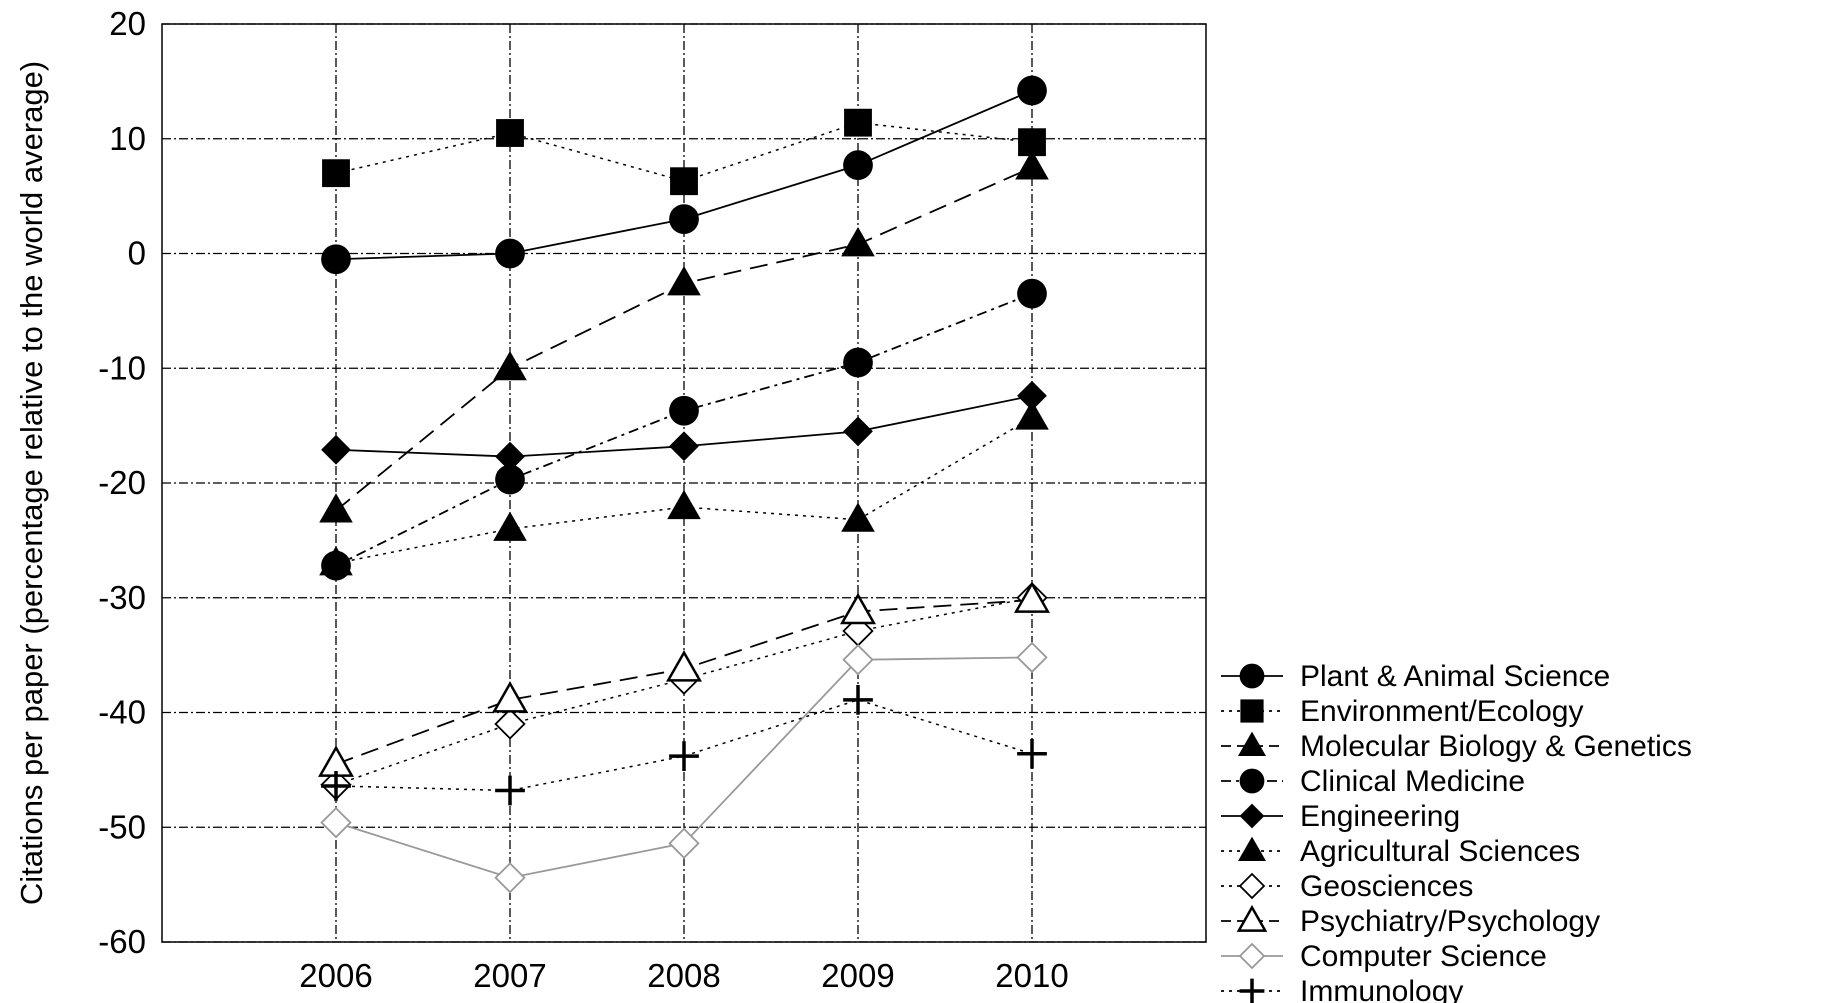 The height and width of the screenshot is (1003, 1823). I want to click on legend-item: Psychiatry/Psychology, so click(1410, 921).